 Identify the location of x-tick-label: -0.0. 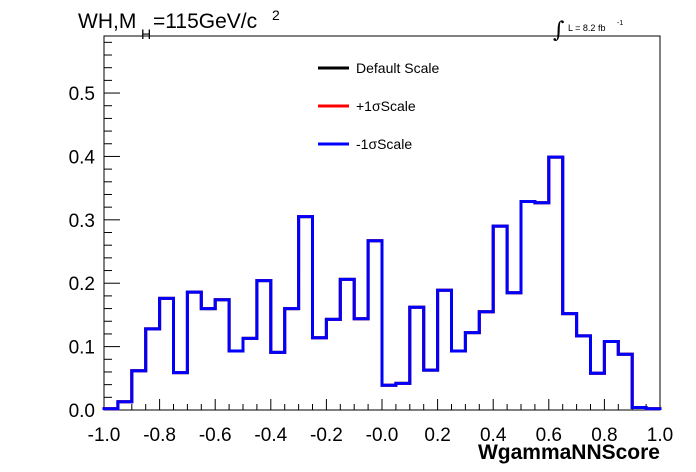
(382, 435).